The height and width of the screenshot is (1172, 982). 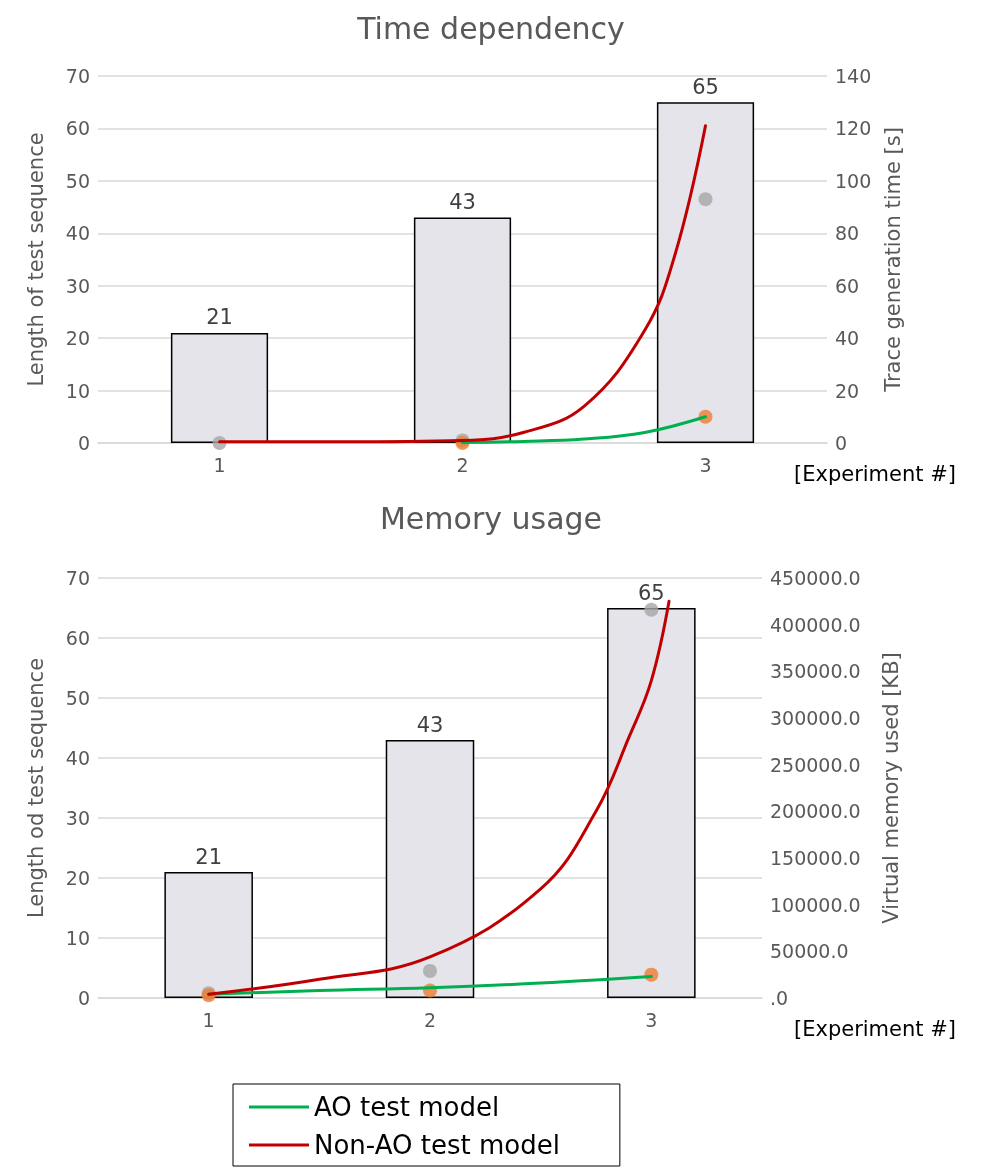 What do you see at coordinates (847, 285) in the screenshot?
I see `y2-tick-label: 60` at bounding box center [847, 285].